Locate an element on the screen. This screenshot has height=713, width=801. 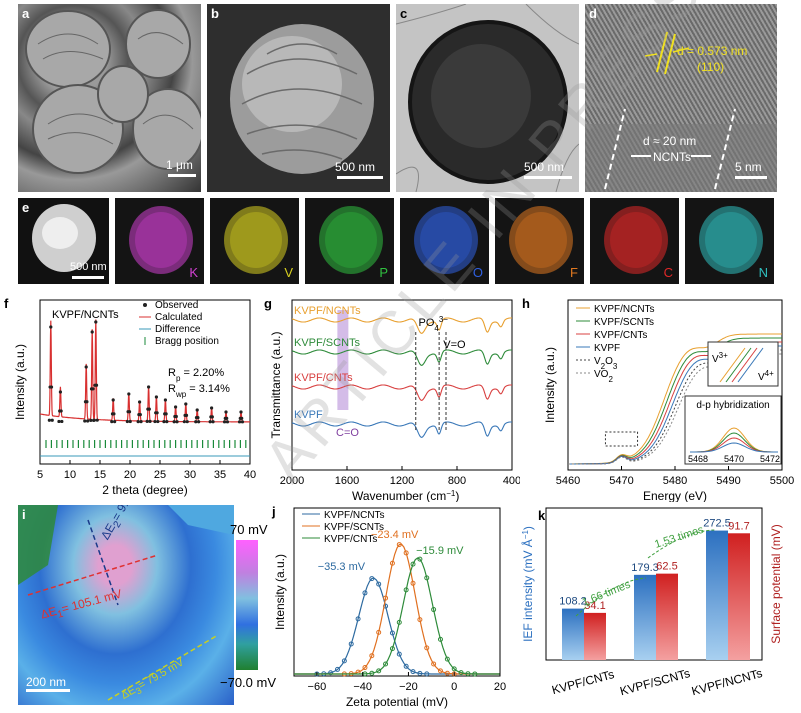
eds-element-label: P is located at coordinates (383, 272).